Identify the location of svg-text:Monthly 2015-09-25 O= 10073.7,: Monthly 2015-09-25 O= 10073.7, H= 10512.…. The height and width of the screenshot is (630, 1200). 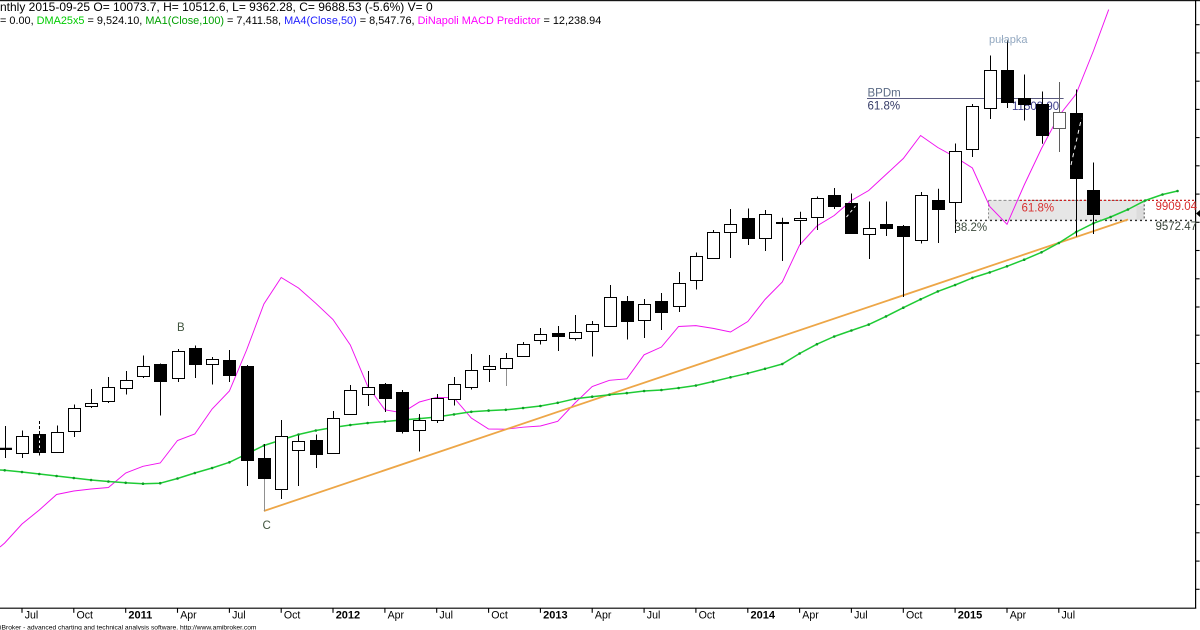
(216, 7).